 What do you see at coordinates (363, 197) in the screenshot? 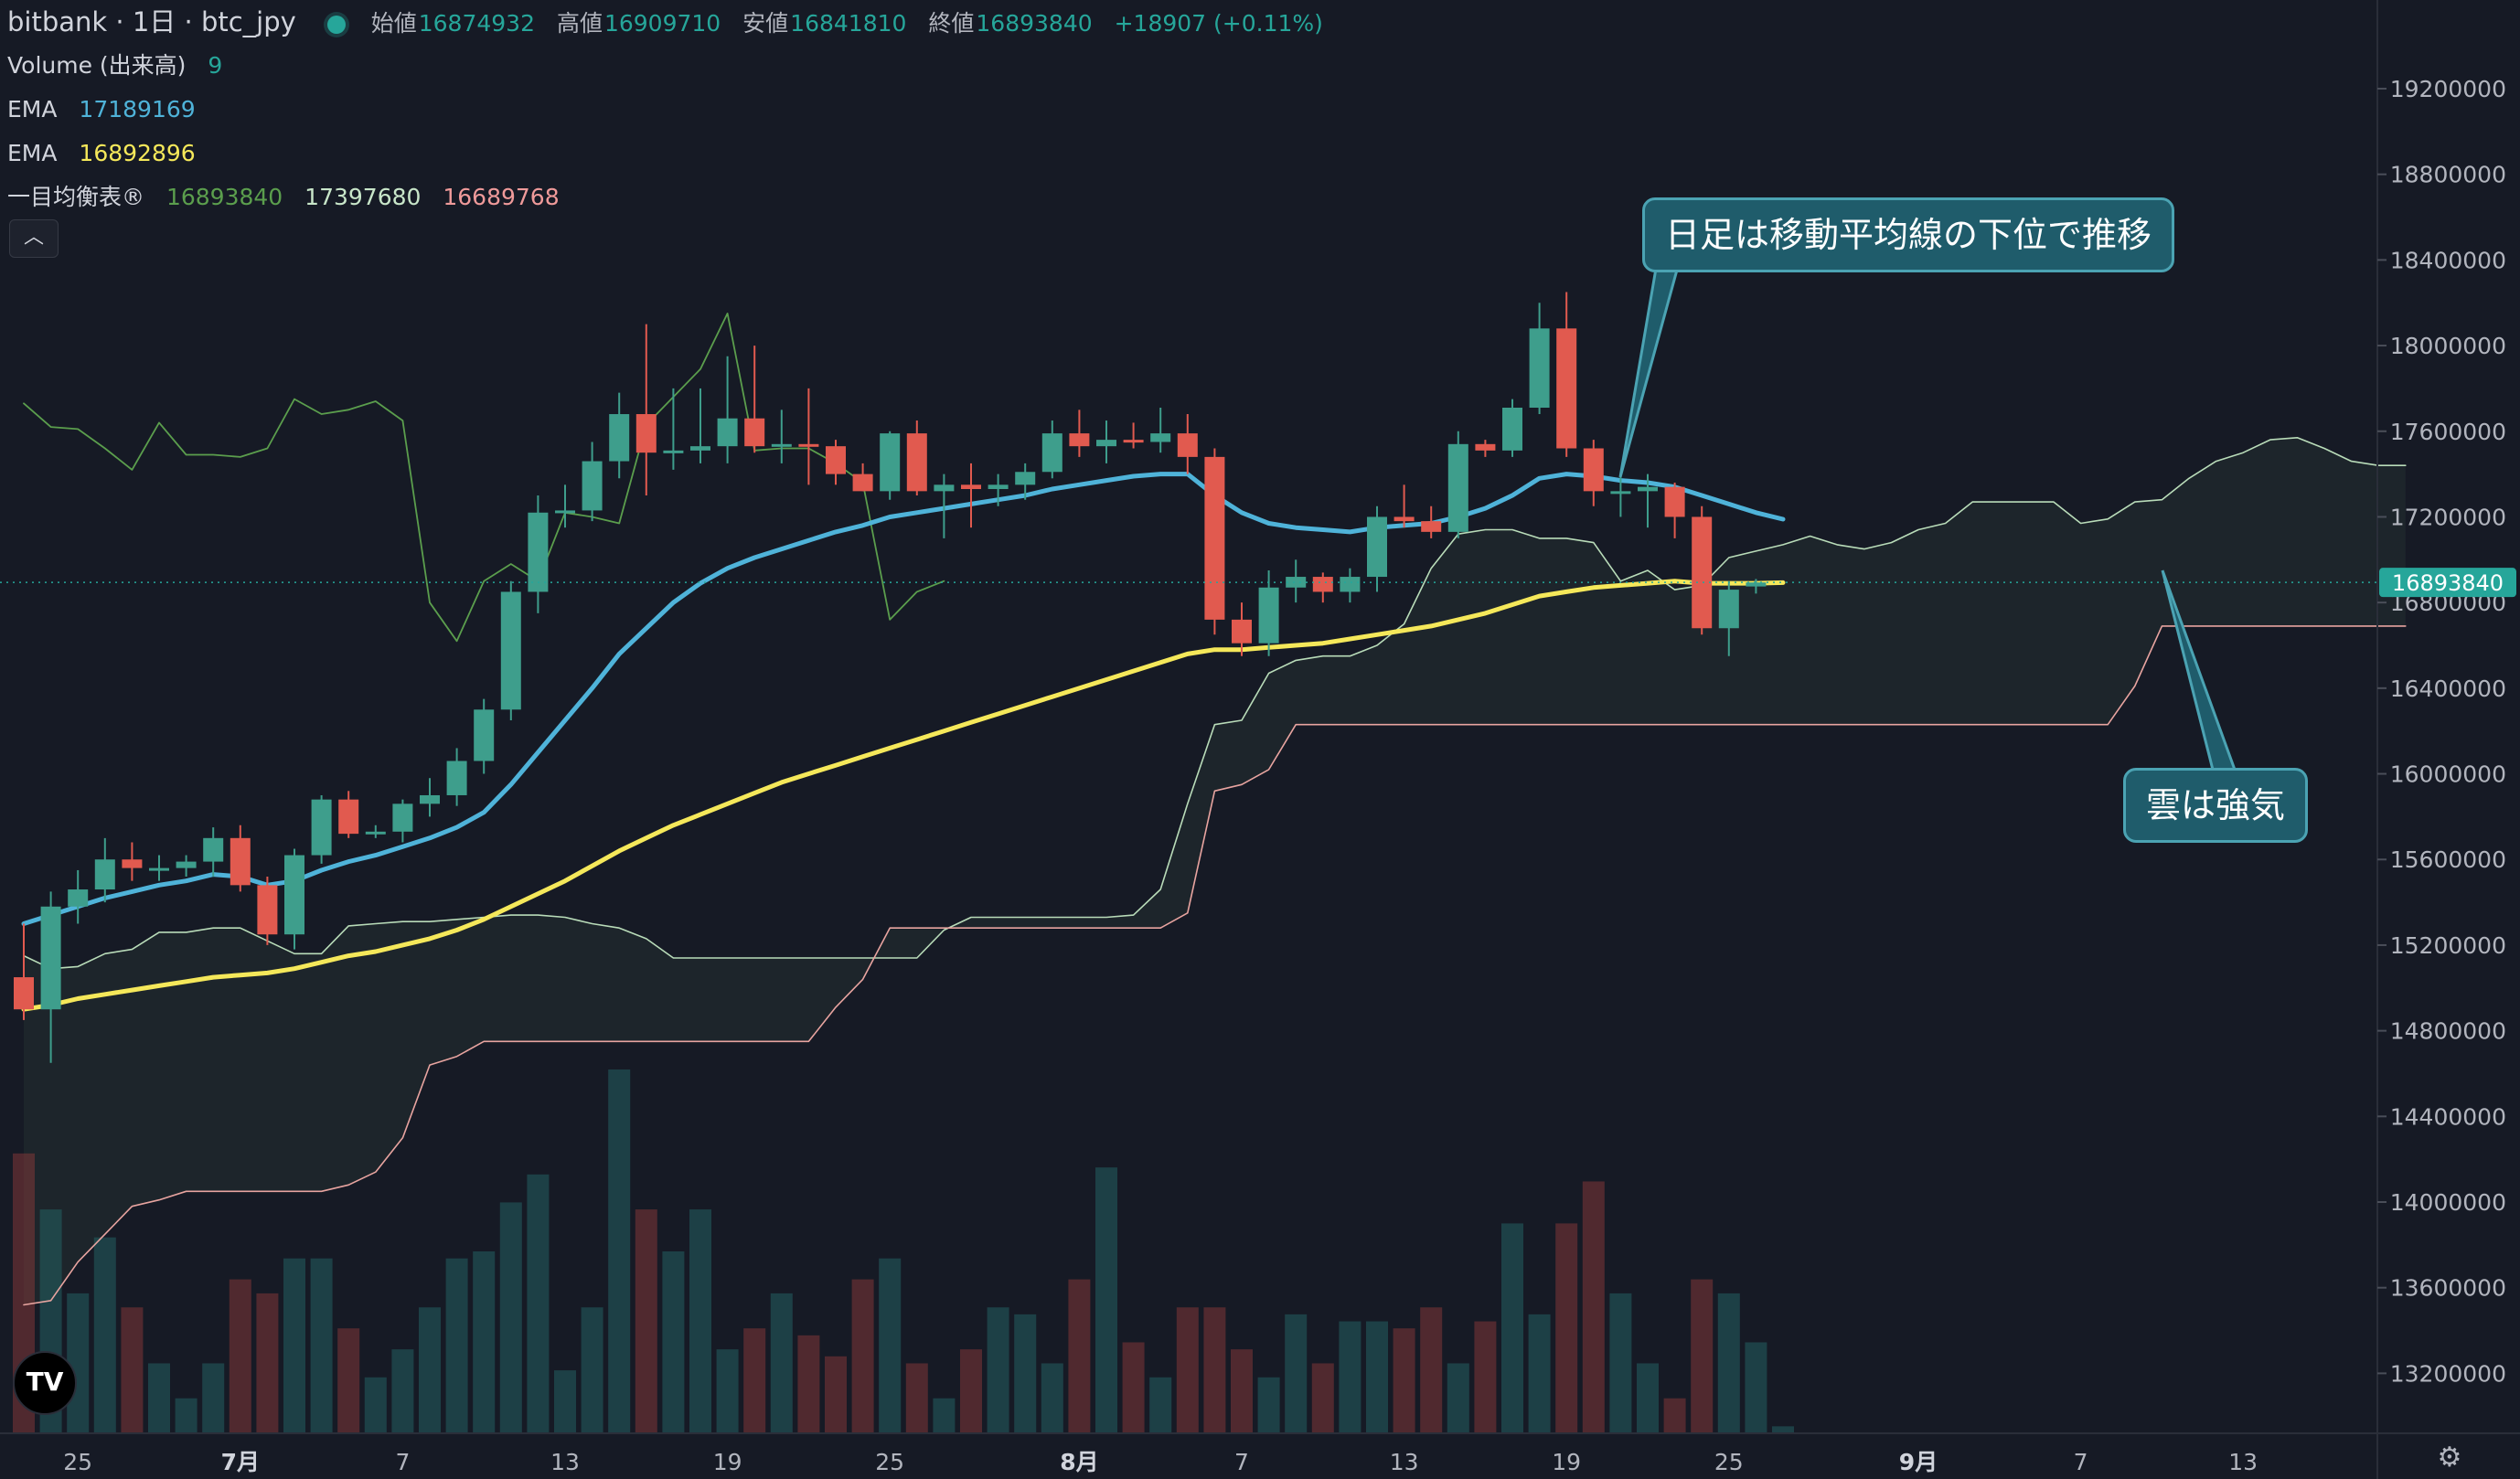
I see `ichimoku-value-2: 17397680` at bounding box center [363, 197].